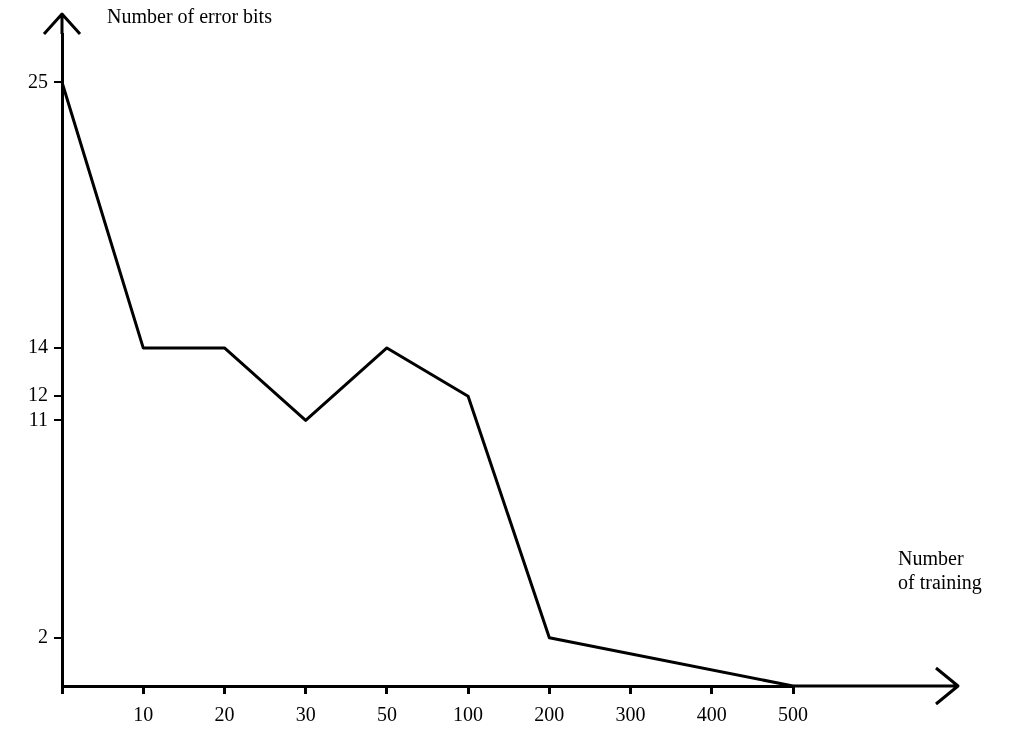  What do you see at coordinates (940, 570) in the screenshot?
I see `x-axis-title: Number of training` at bounding box center [940, 570].